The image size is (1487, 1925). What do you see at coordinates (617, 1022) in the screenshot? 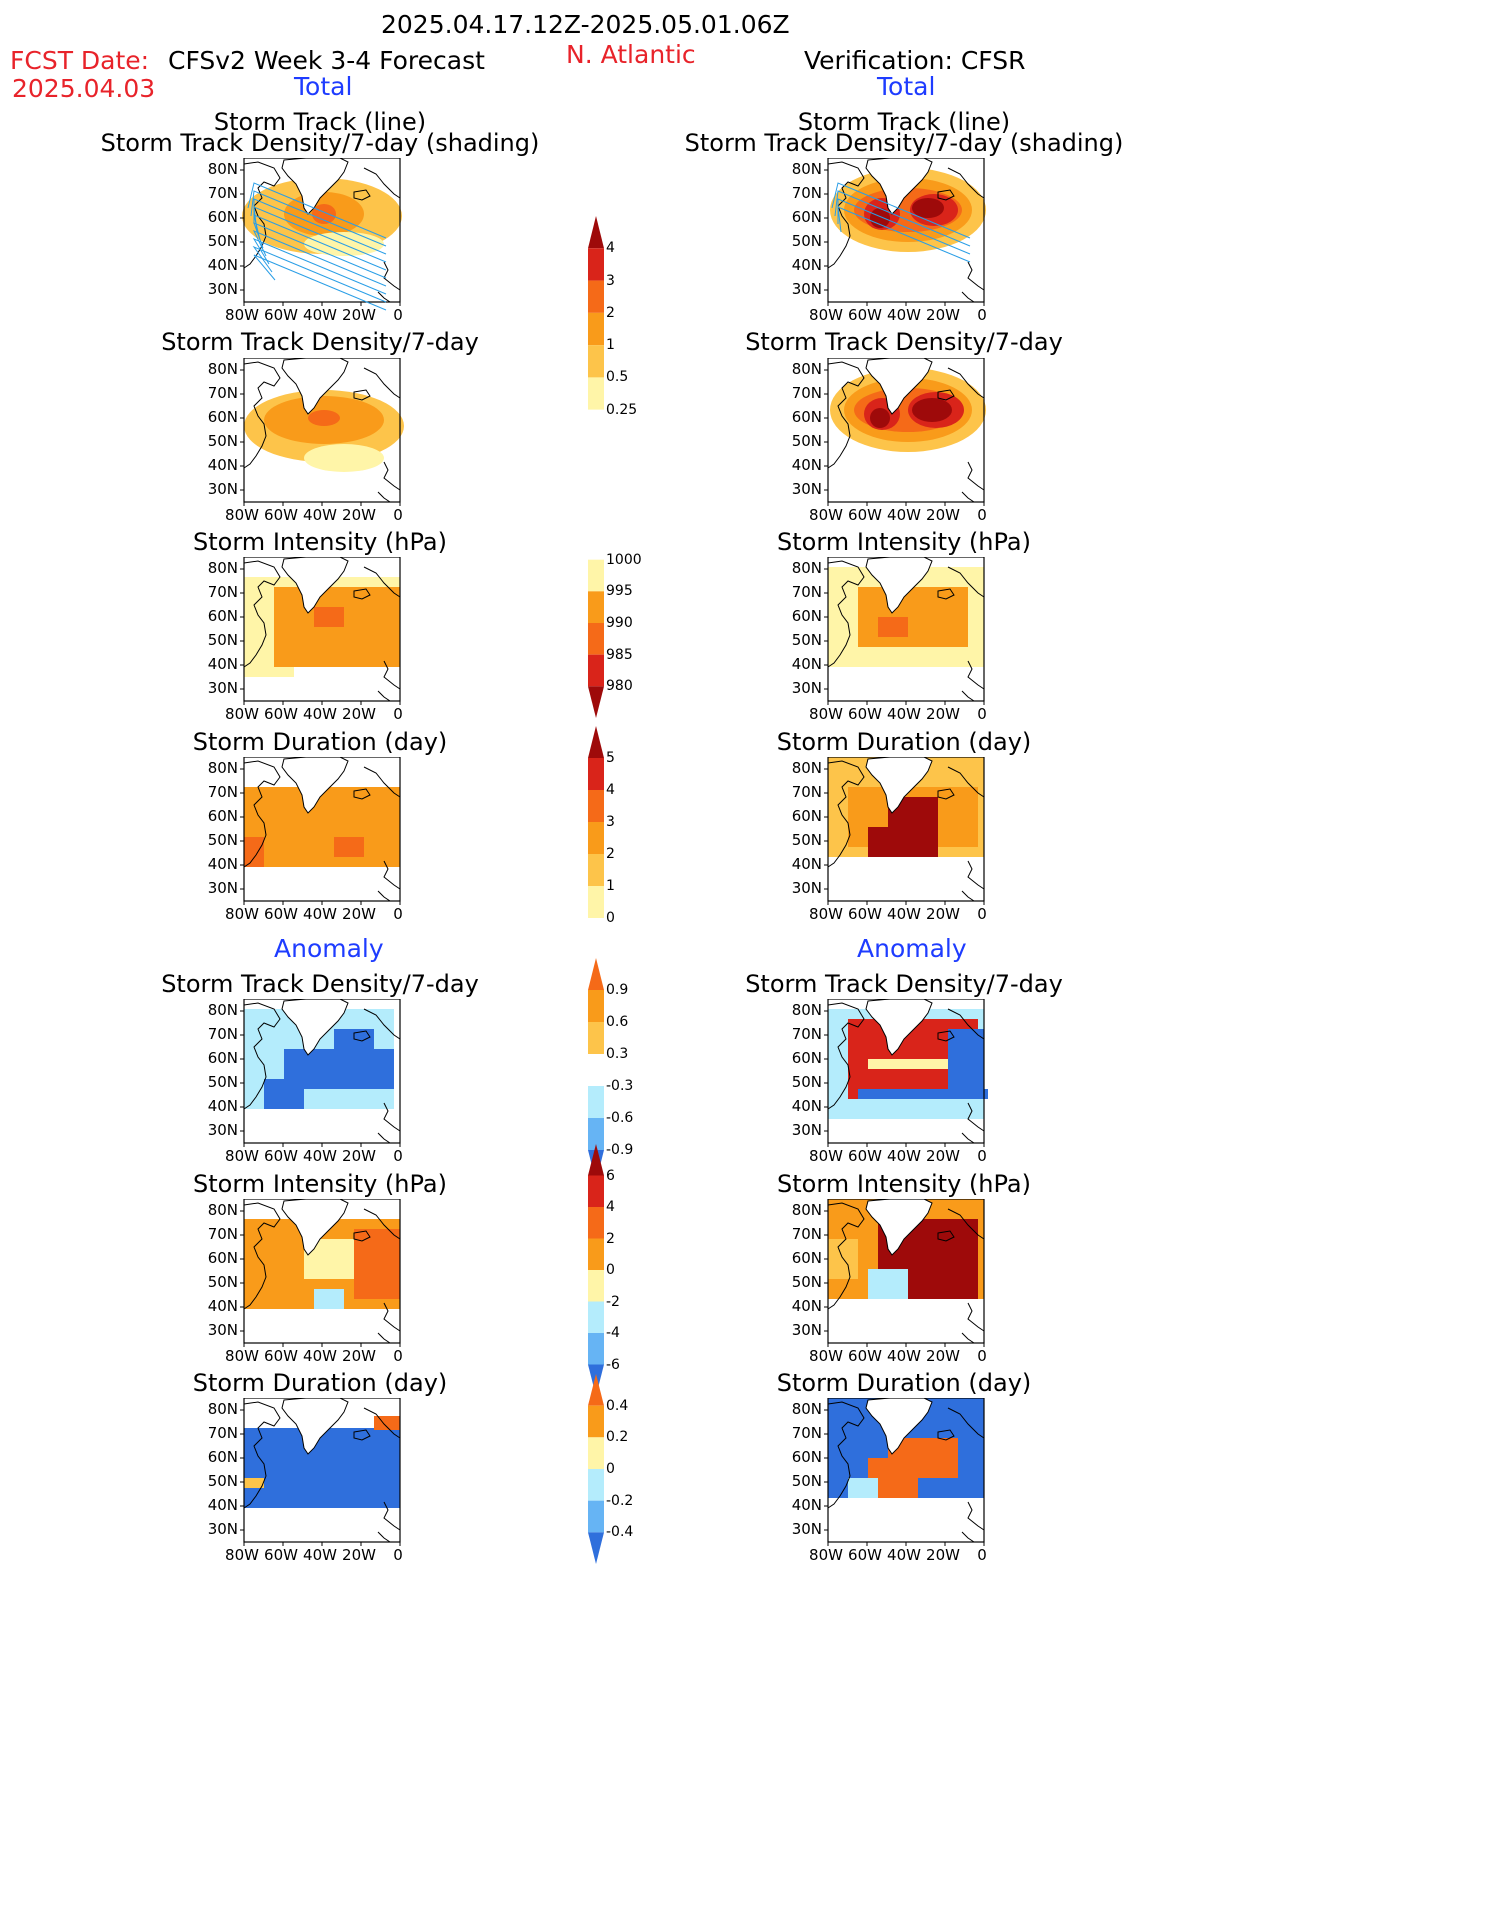
I see `colorbar-tick-label: 0.6` at bounding box center [617, 1022].